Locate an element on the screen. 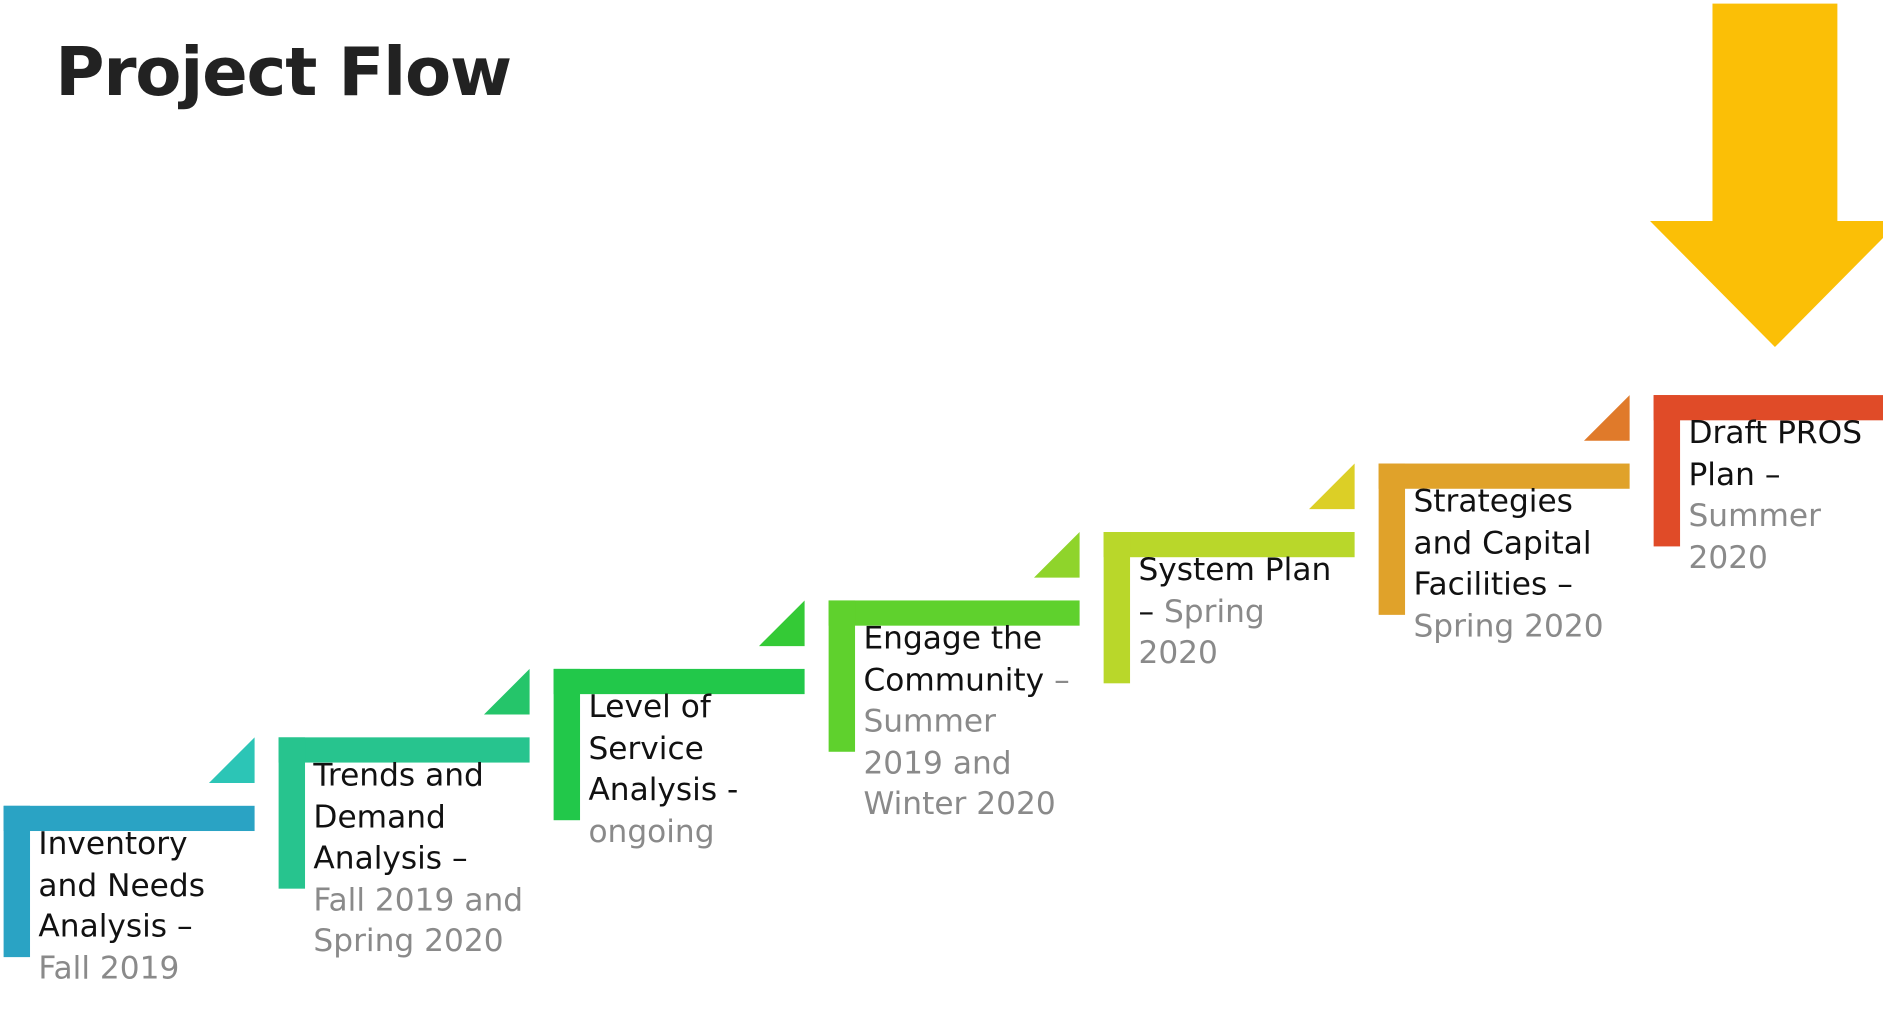 The height and width of the screenshot is (1027, 1883). step-date: Fall 2019 is located at coordinates (109, 968).